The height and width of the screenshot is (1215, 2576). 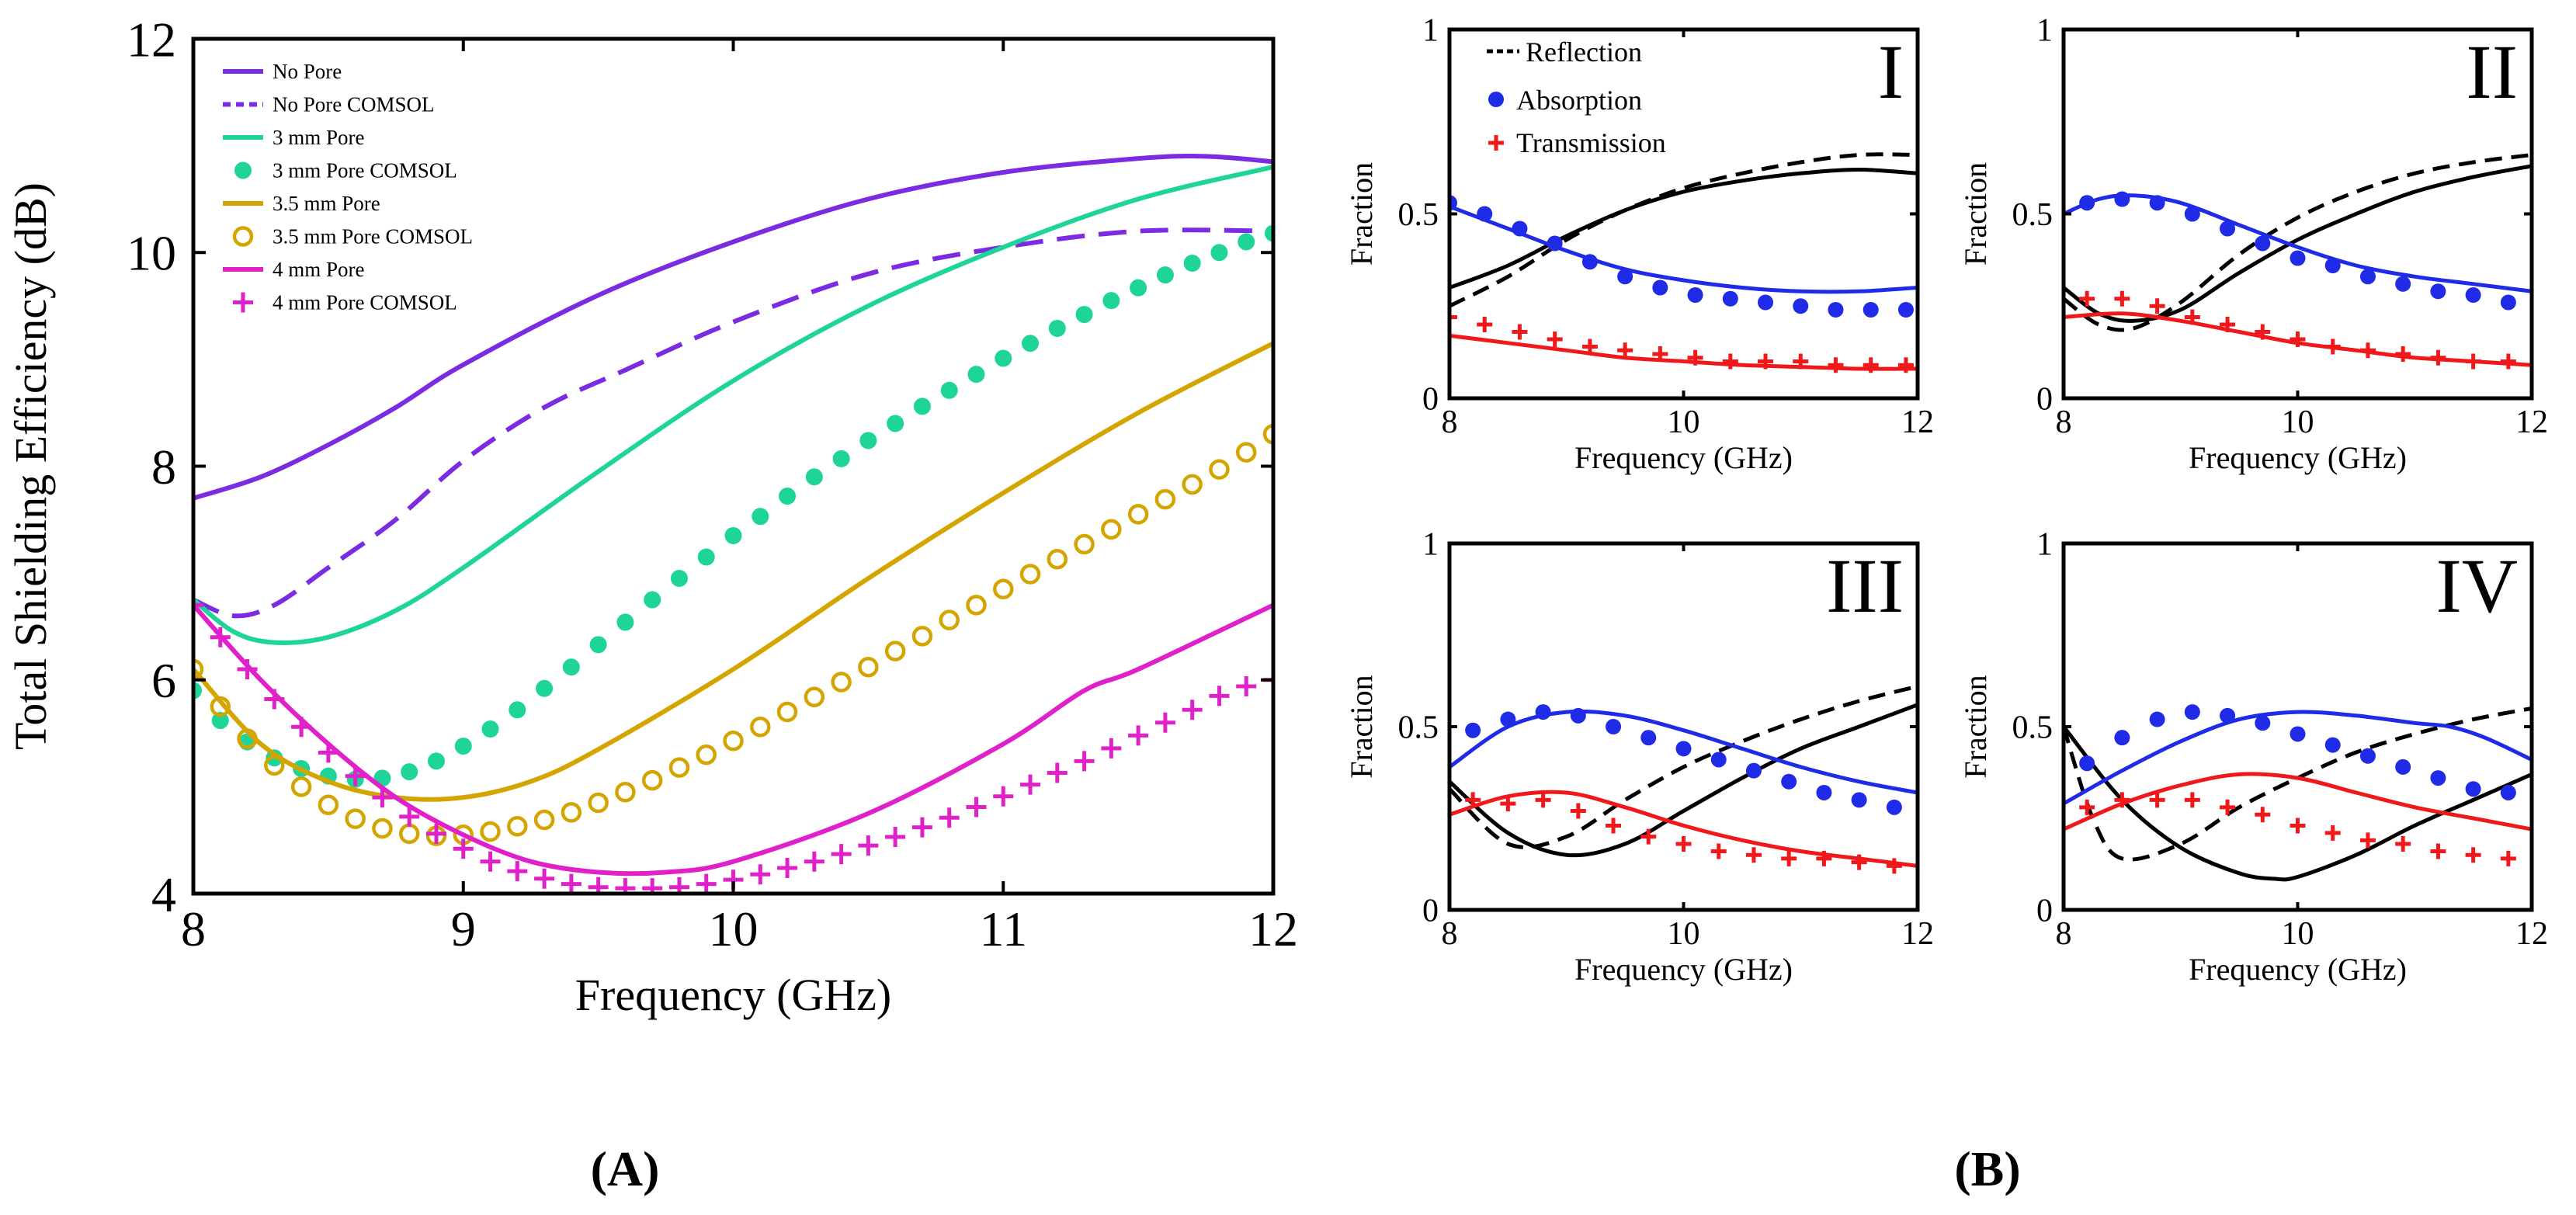 I want to click on x-tick-label-a-2: 10, so click(x=734, y=928).